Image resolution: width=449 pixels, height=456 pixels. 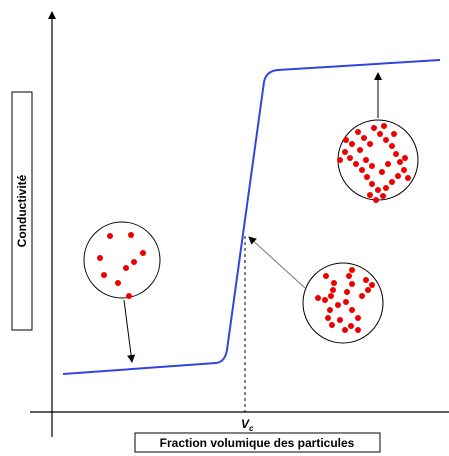 What do you see at coordinates (122, 260) in the screenshot?
I see `low-fraction-circle` at bounding box center [122, 260].